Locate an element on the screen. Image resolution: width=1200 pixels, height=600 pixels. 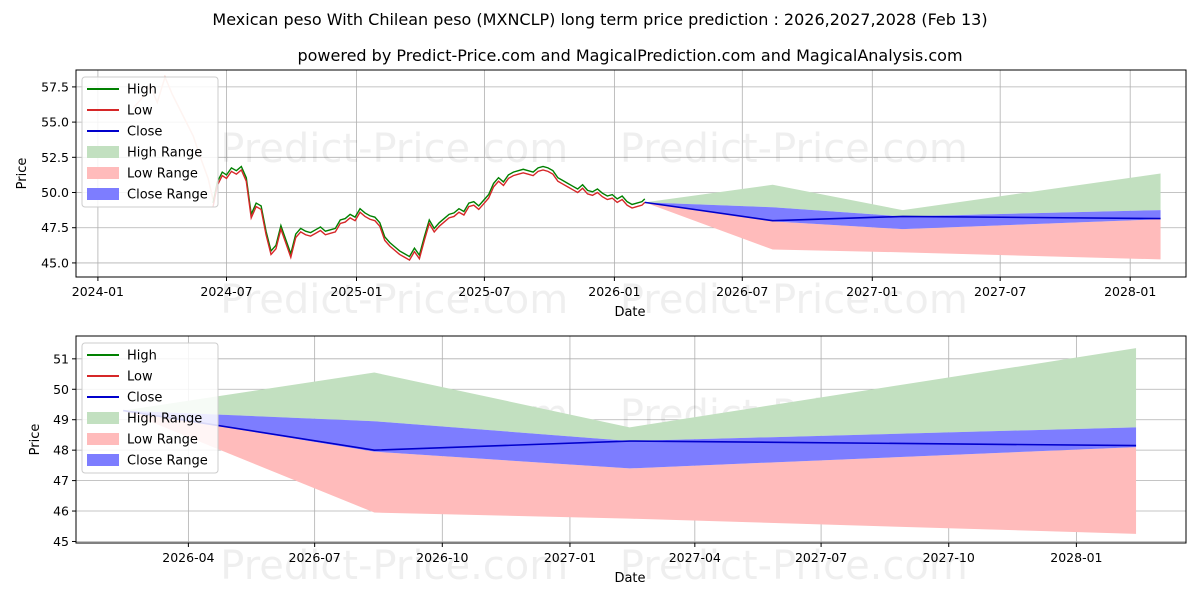
bottom-y-tick-label: 45 is located at coordinates (61, 541).